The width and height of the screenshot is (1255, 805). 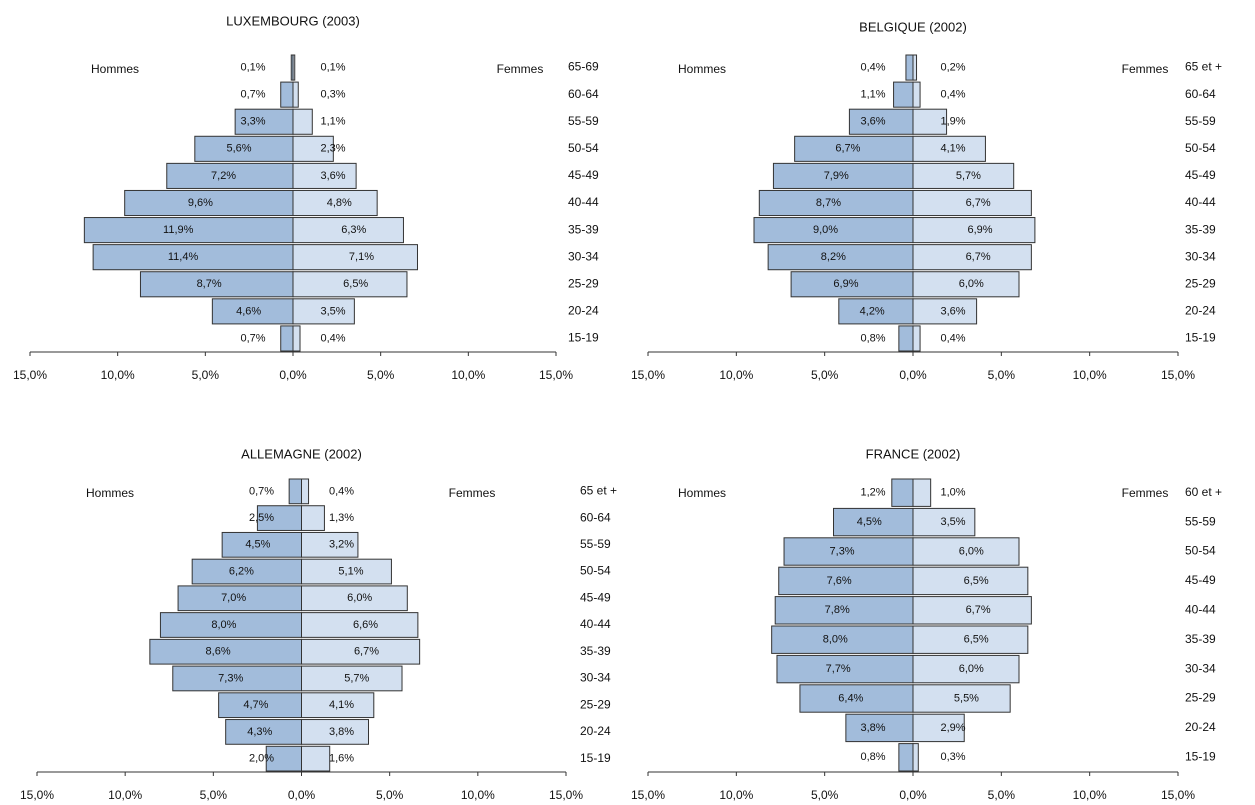 I want to click on chart-title: FRANCE (2002), so click(x=913, y=453).